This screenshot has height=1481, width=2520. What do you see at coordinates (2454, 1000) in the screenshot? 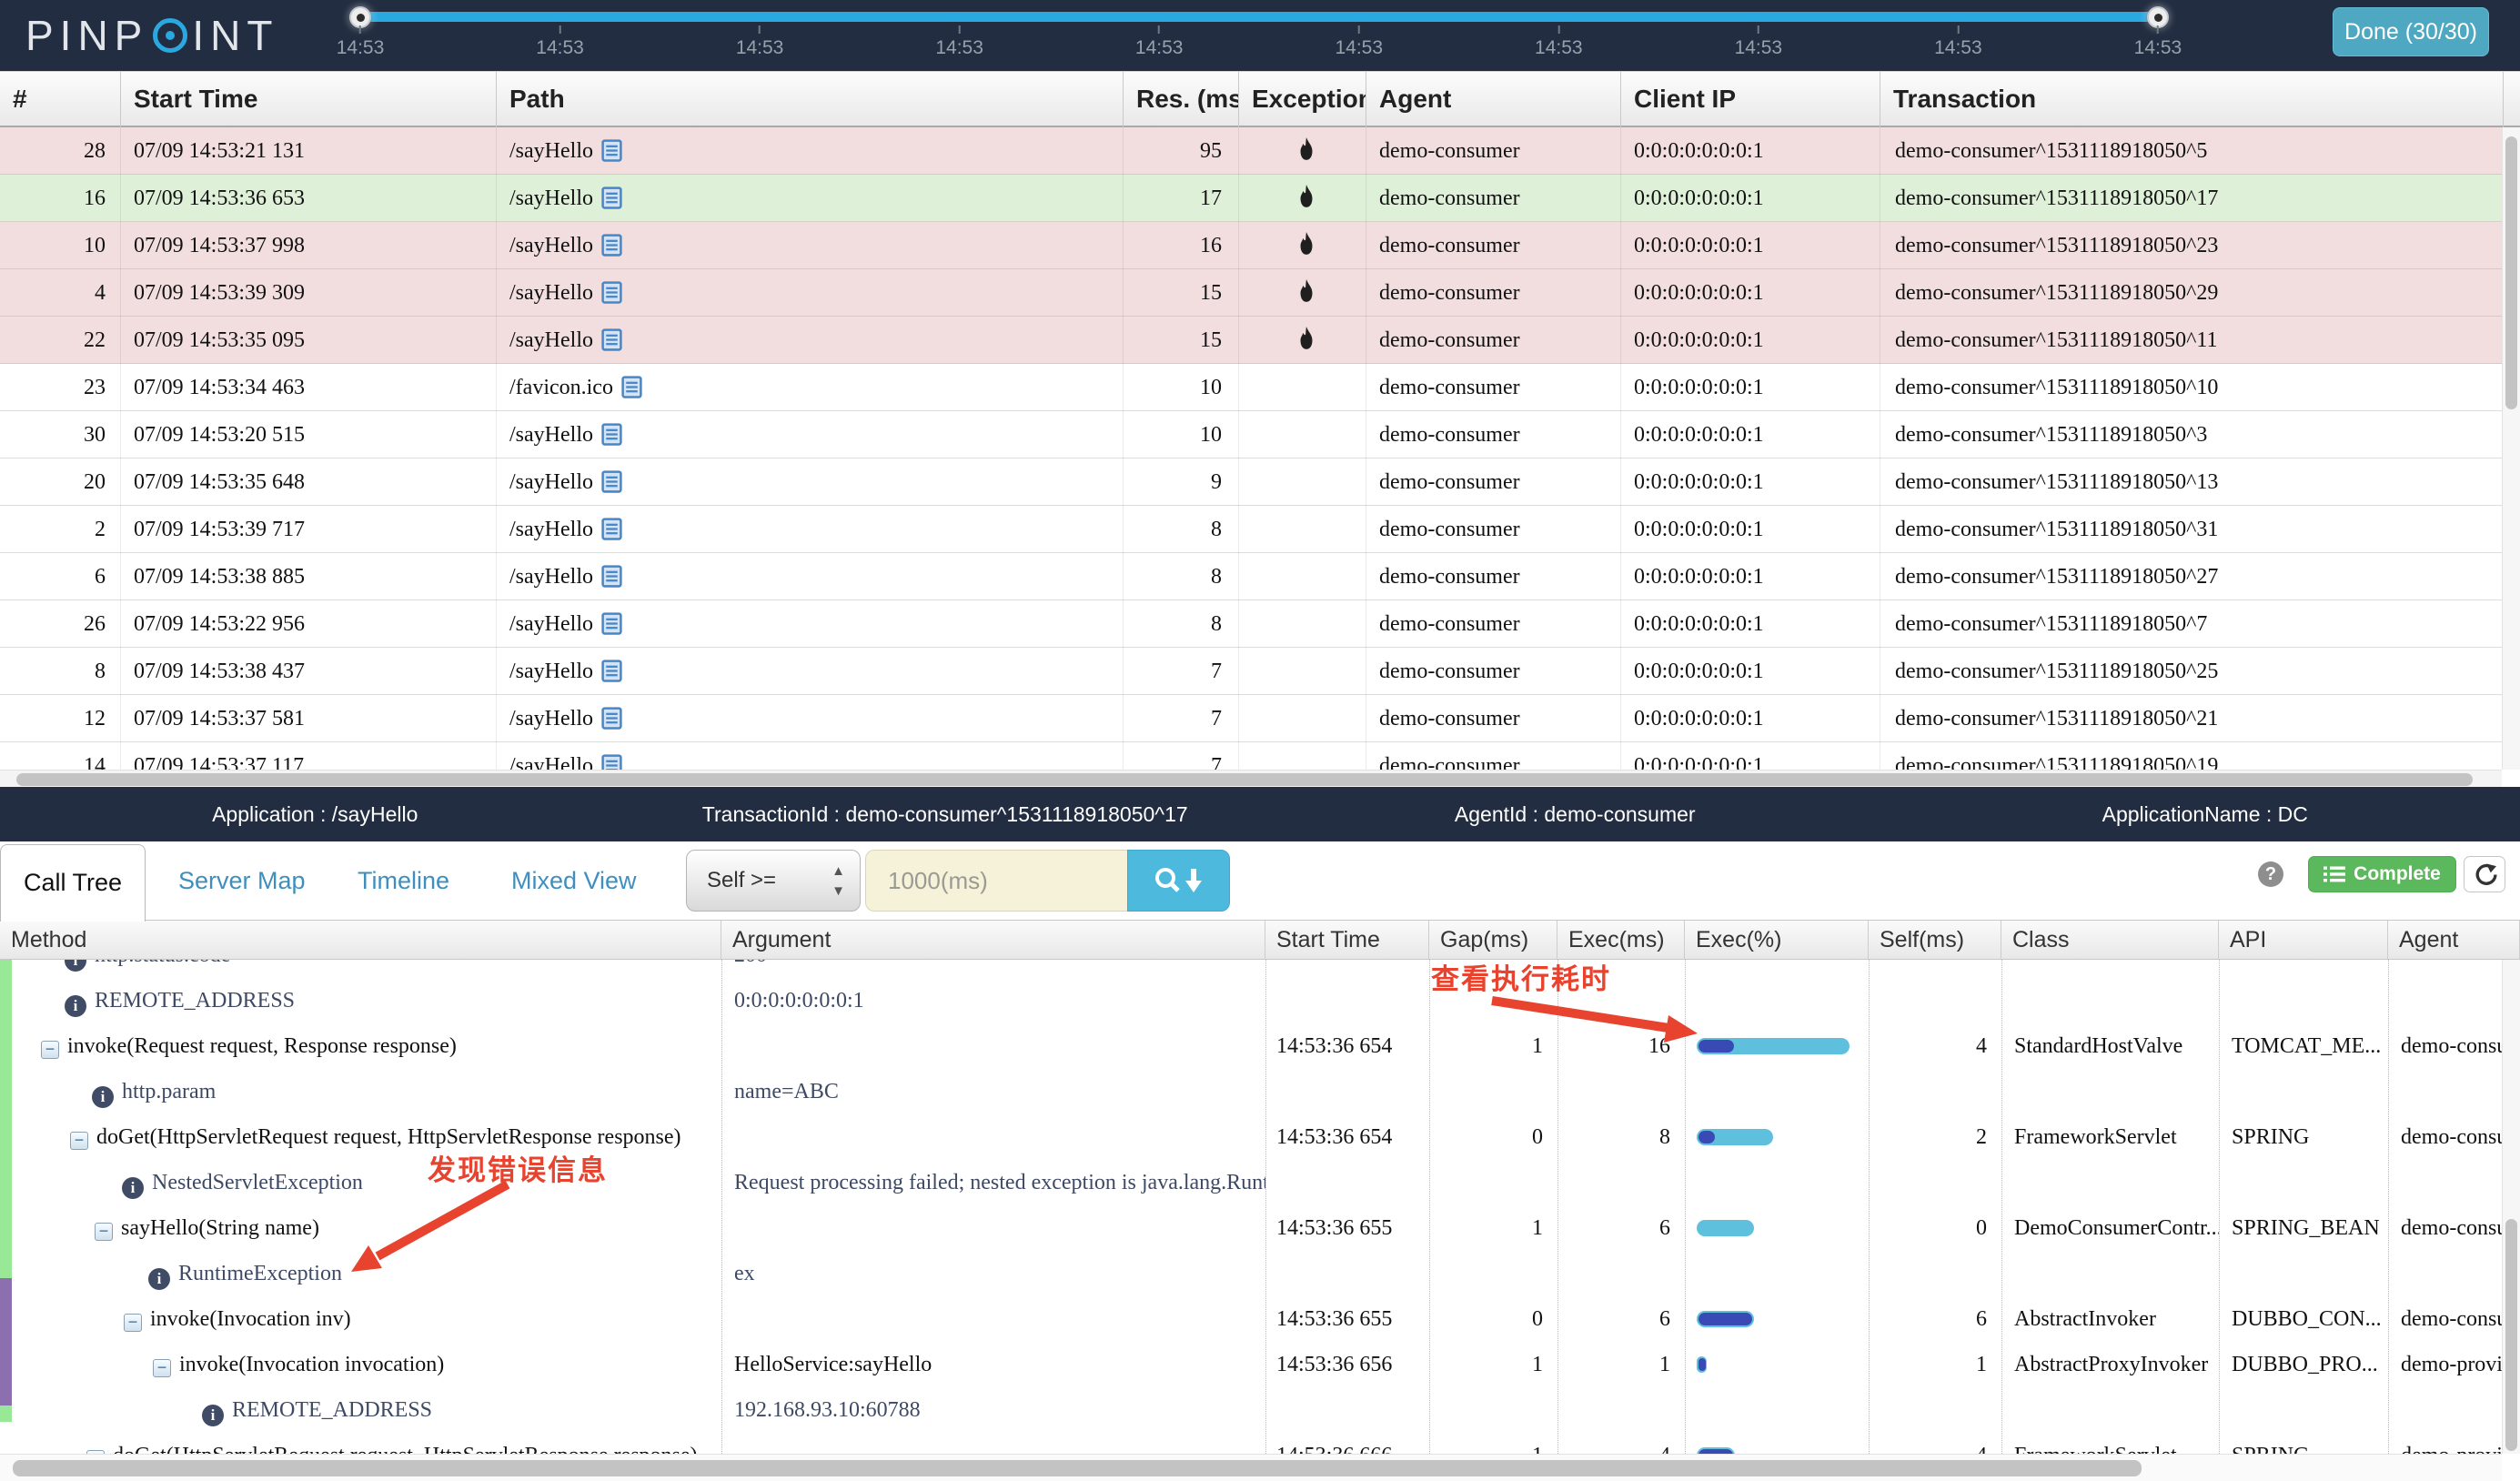
I see `call-tree-cell-agent` at bounding box center [2454, 1000].